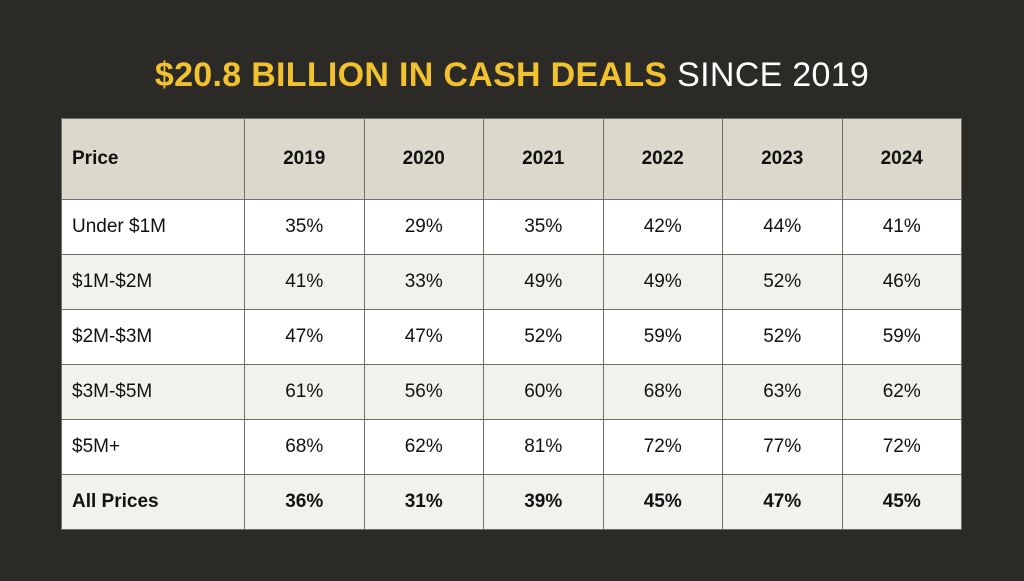 Image resolution: width=1024 pixels, height=581 pixels. I want to click on table-row: Under $1M 35% 29% 35% 42% 44% 41%, so click(511, 227).